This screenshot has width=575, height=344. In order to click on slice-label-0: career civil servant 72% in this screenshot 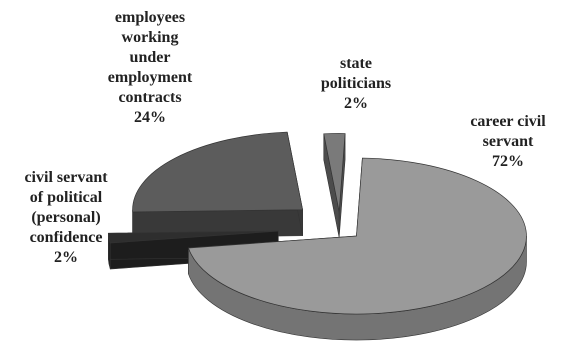, I will do `click(508, 141)`.